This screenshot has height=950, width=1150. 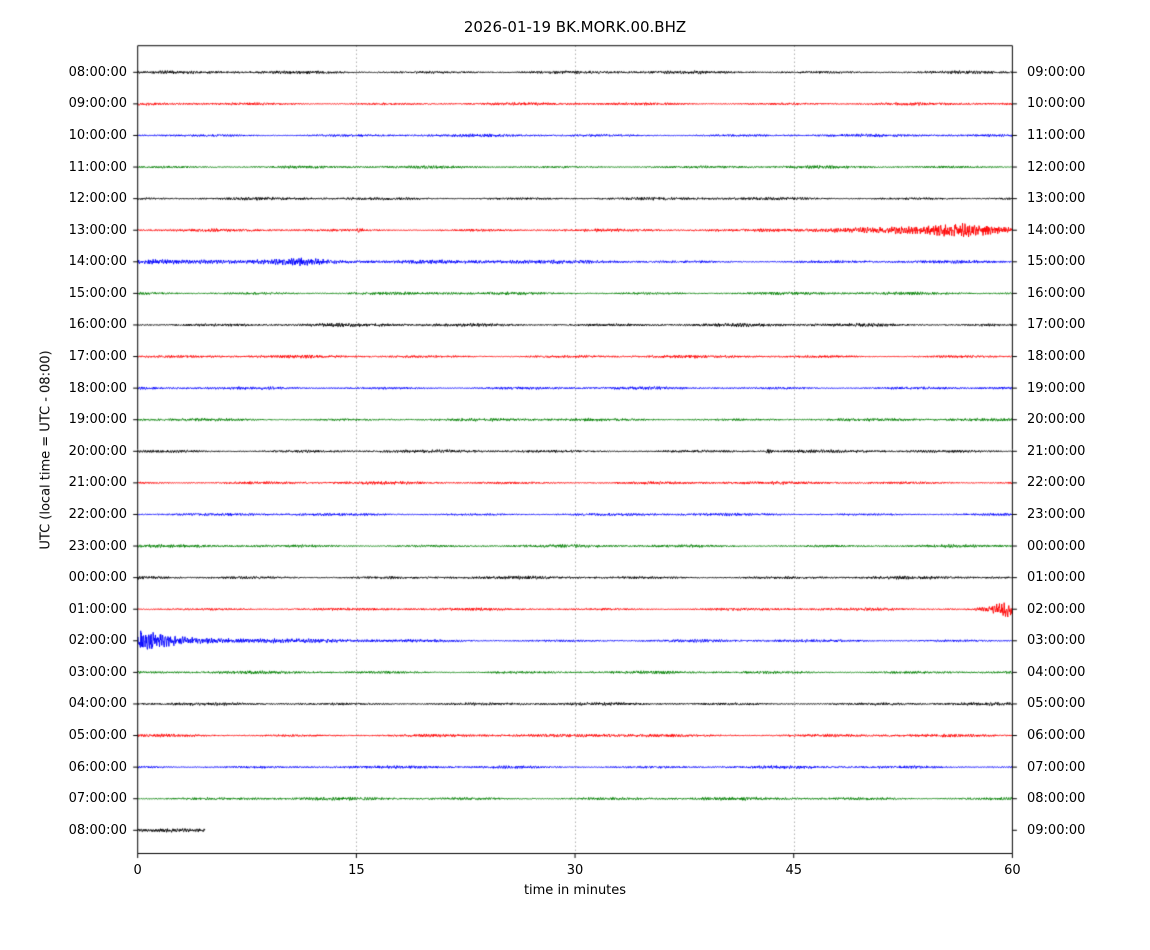 I want to click on y-tick-label-right: 00:00:00, so click(x=1056, y=546).